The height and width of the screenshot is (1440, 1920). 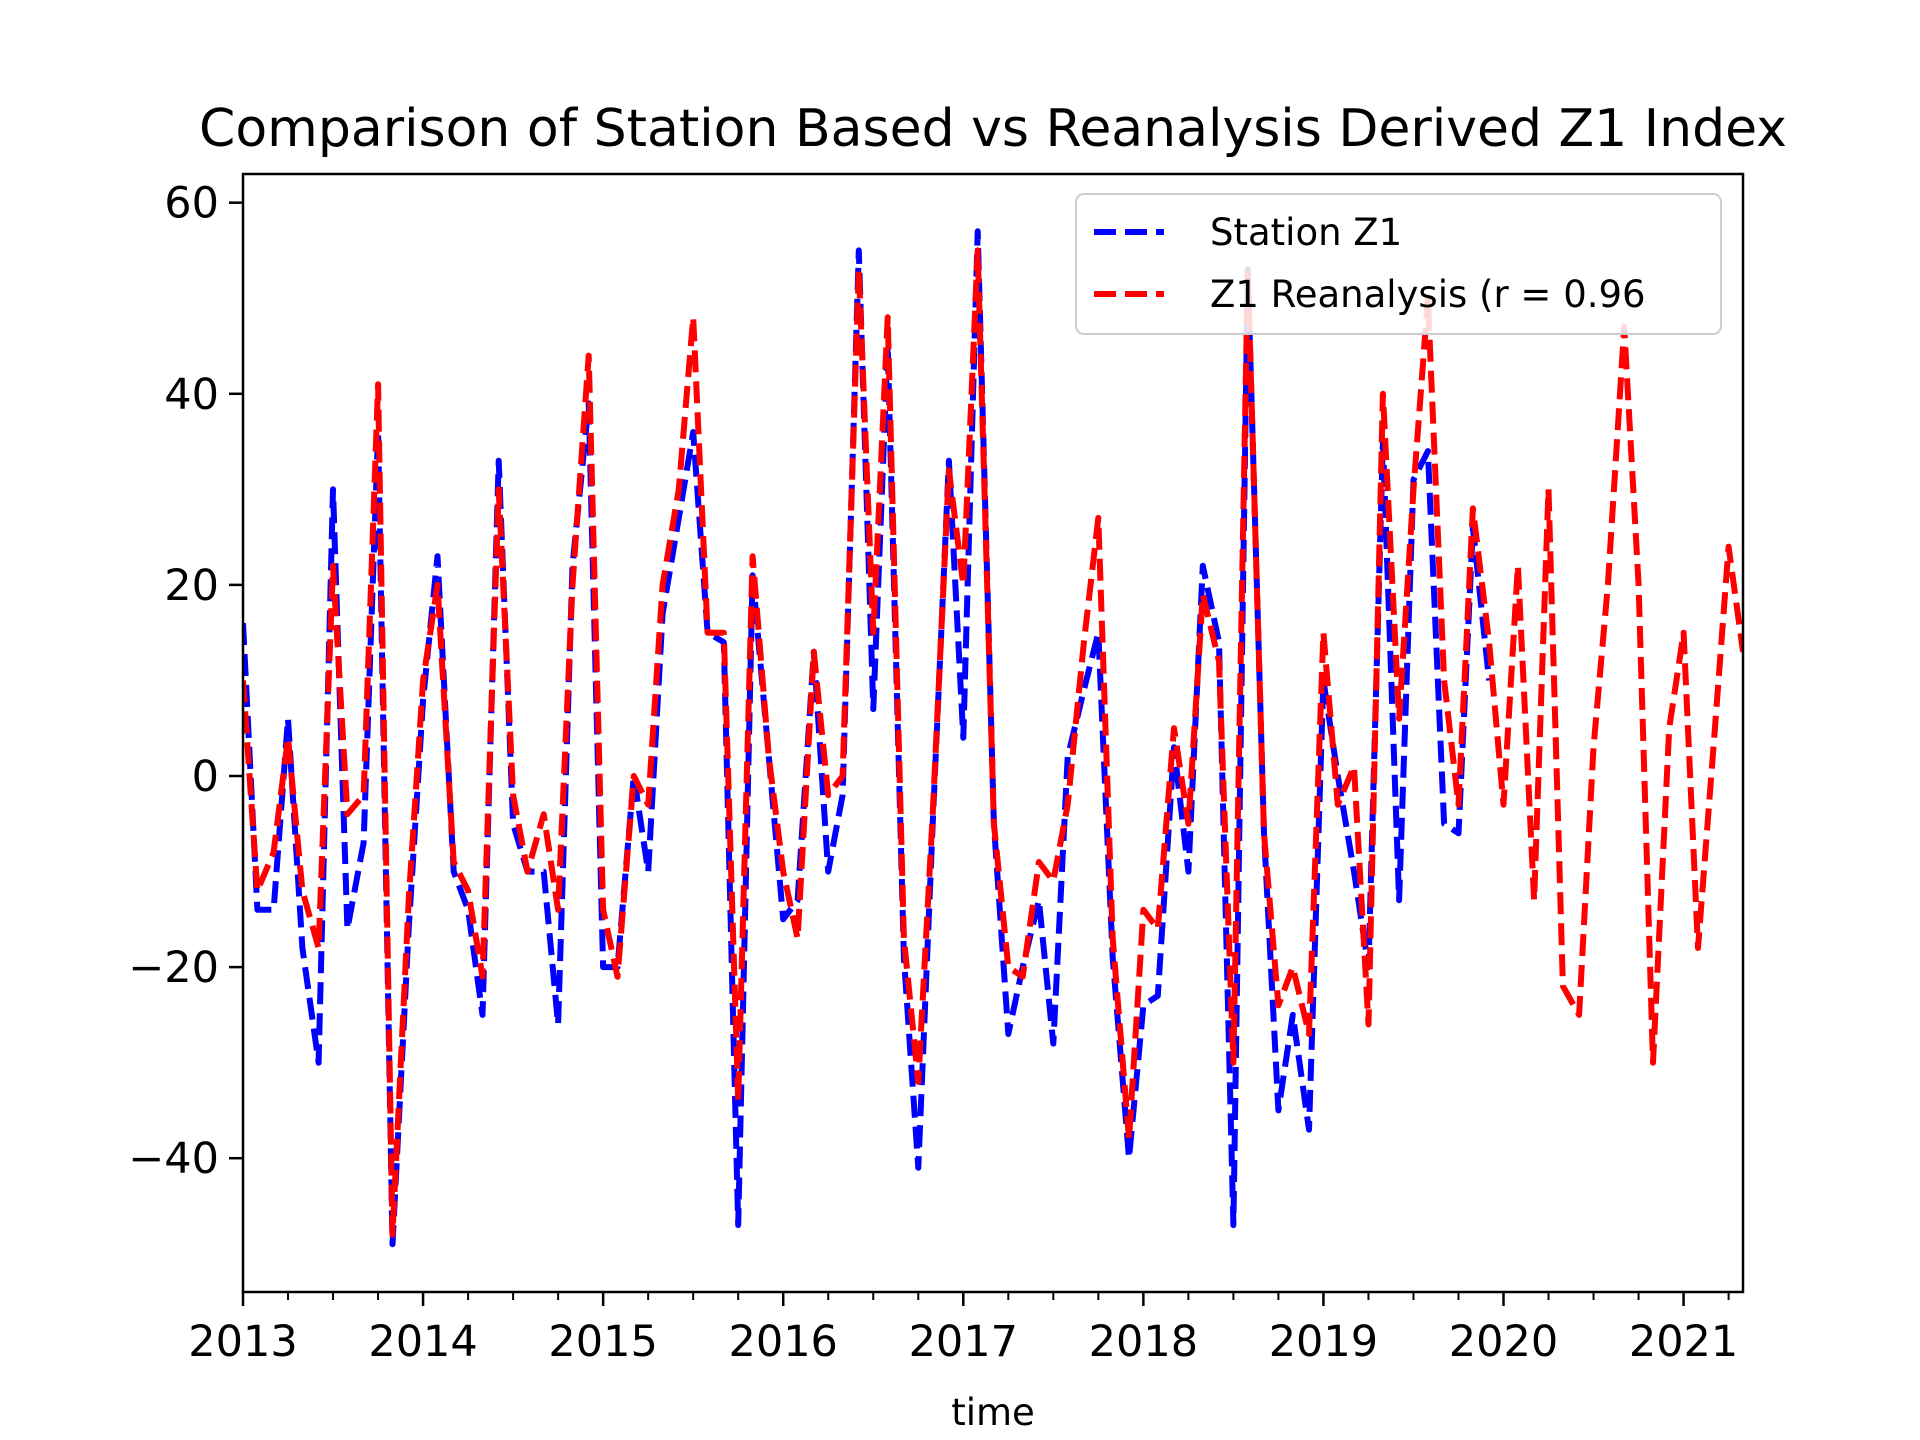 What do you see at coordinates (1503, 1342) in the screenshot?
I see `x-tick-label: 2020` at bounding box center [1503, 1342].